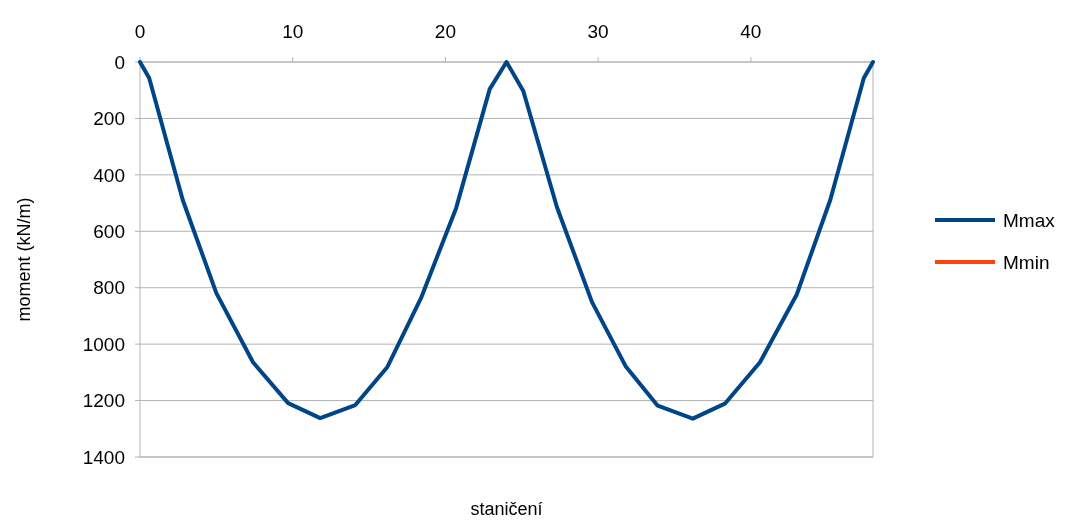 The image size is (1077, 520). Describe the element at coordinates (109, 231) in the screenshot. I see `y-tick-label: 600` at that location.